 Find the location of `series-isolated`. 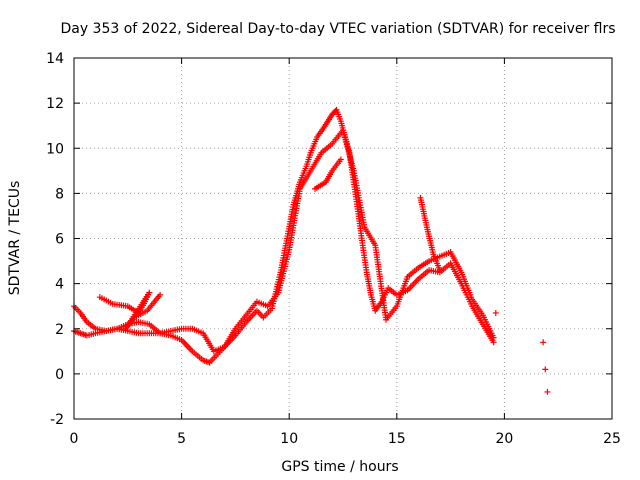

series-isolated is located at coordinates (521, 352).